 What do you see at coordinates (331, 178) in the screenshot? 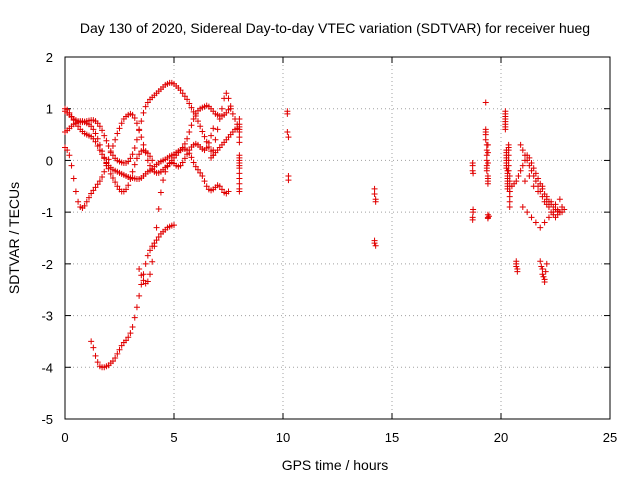
I see `series-H` at bounding box center [331, 178].